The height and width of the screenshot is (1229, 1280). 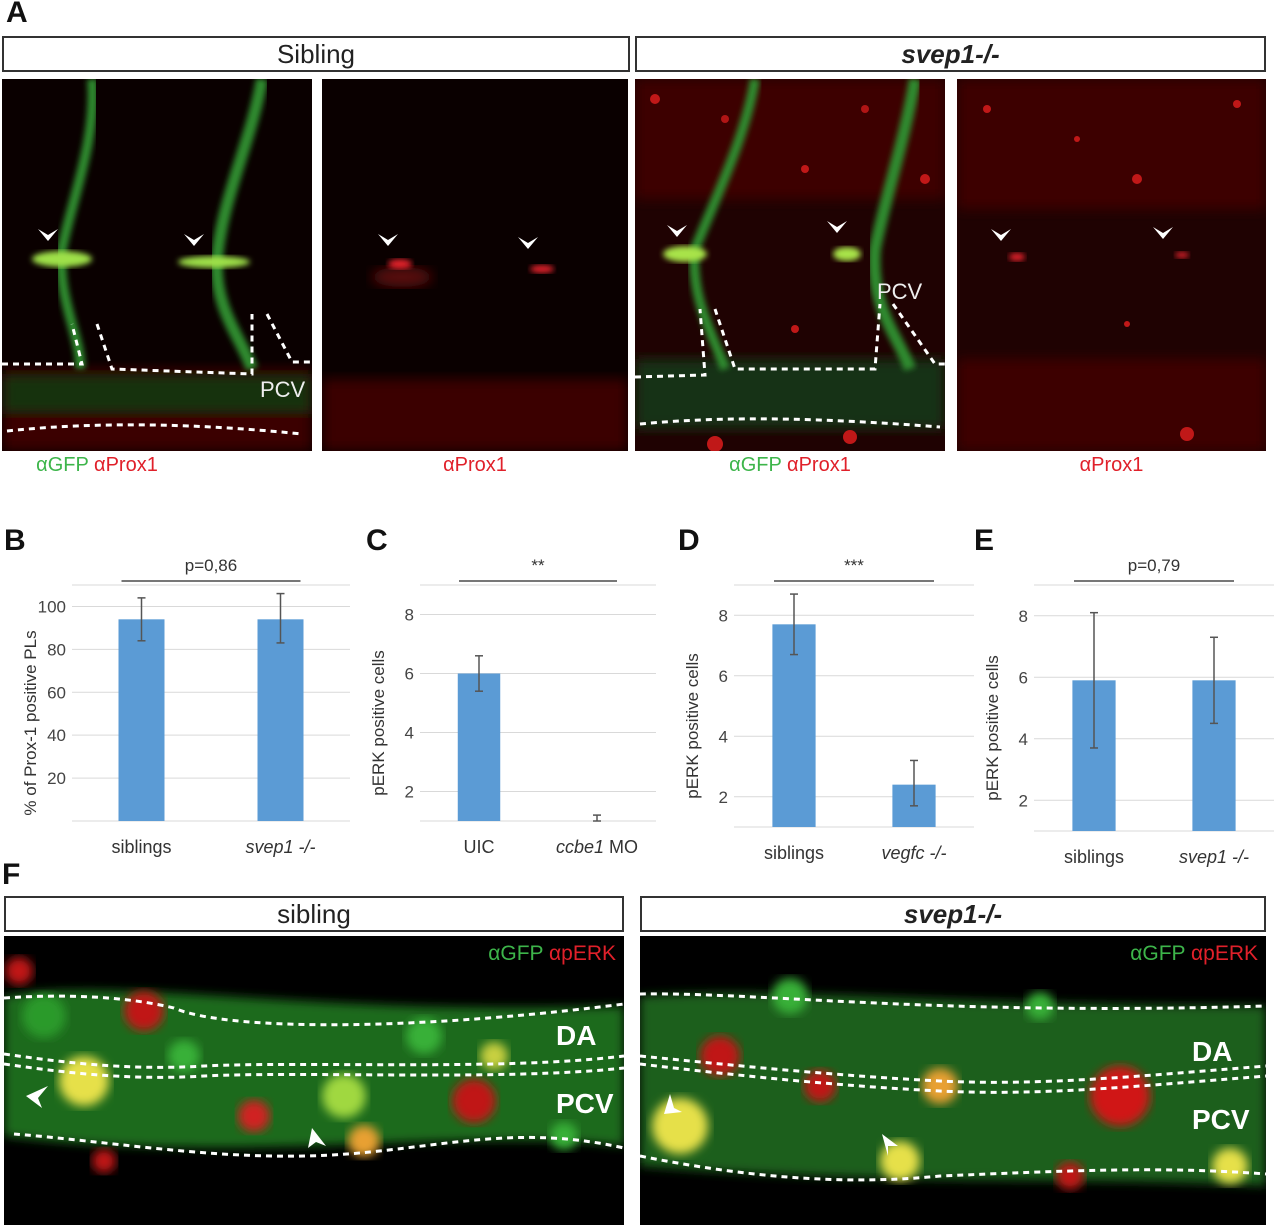 What do you see at coordinates (984, 540) in the screenshot?
I see `panel-label-e: E` at bounding box center [984, 540].